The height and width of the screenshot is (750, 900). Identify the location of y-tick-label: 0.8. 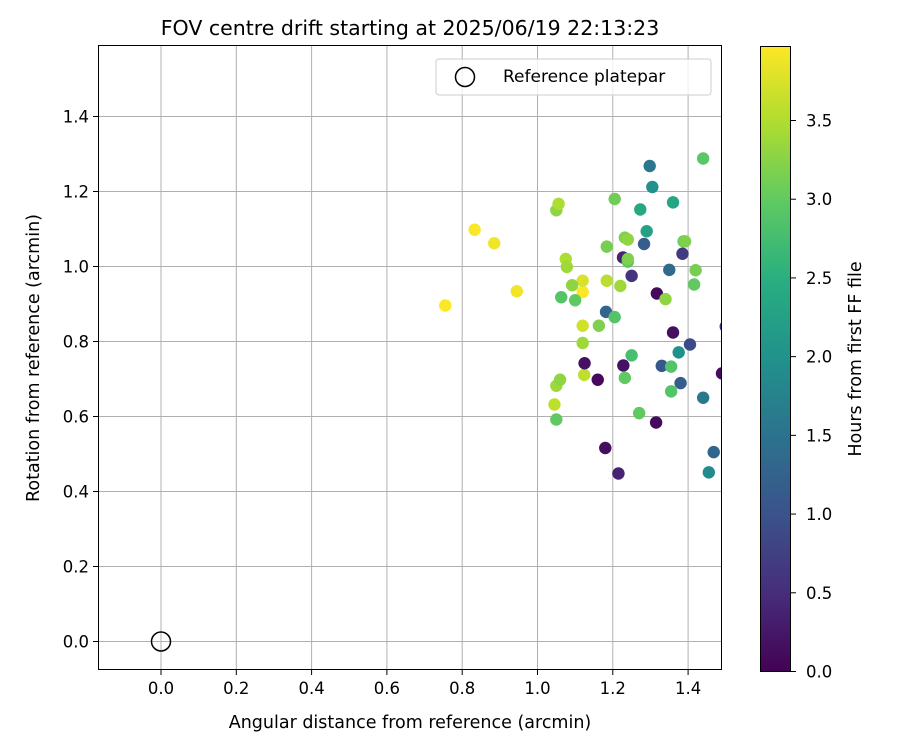
(76, 342).